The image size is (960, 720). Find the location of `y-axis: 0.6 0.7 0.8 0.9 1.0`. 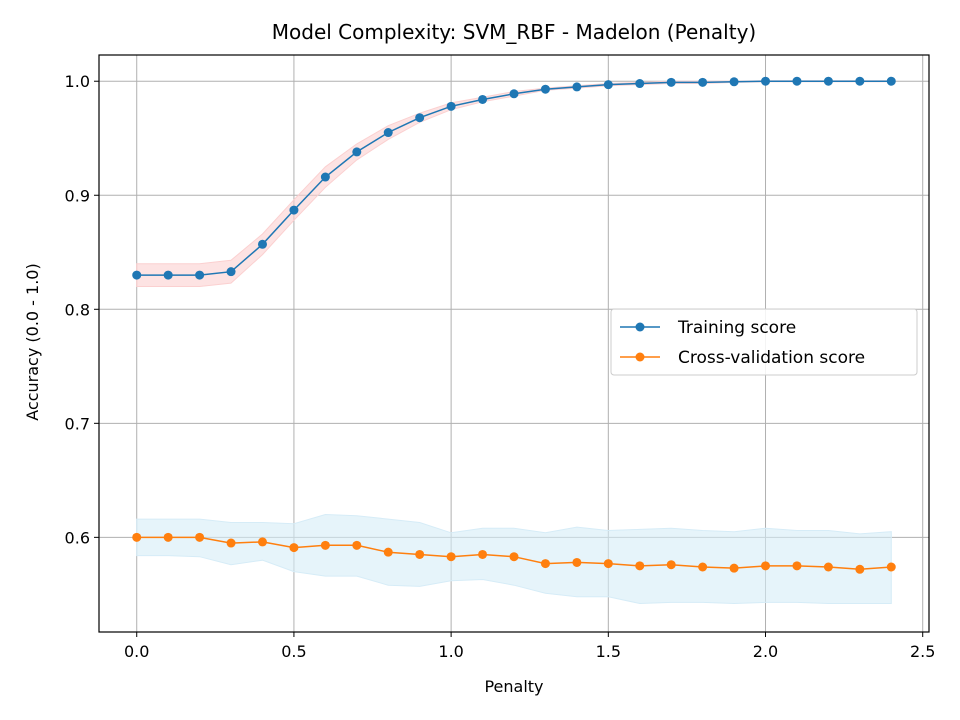

y-axis: 0.6 0.7 0.8 0.9 1.0 is located at coordinates (82, 309).